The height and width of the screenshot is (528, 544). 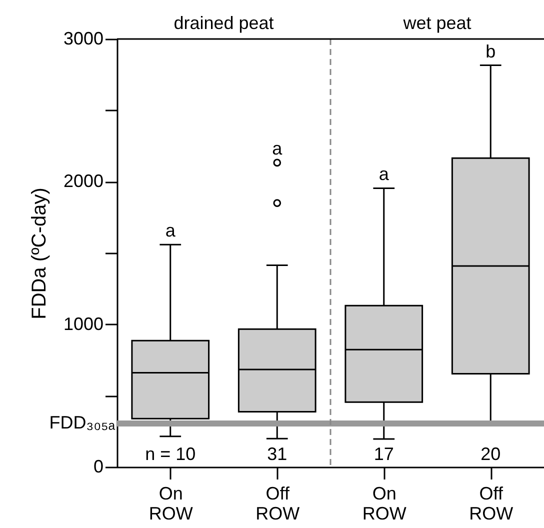 What do you see at coordinates (170, 454) in the screenshot?
I see `annotation: n = 10` at bounding box center [170, 454].